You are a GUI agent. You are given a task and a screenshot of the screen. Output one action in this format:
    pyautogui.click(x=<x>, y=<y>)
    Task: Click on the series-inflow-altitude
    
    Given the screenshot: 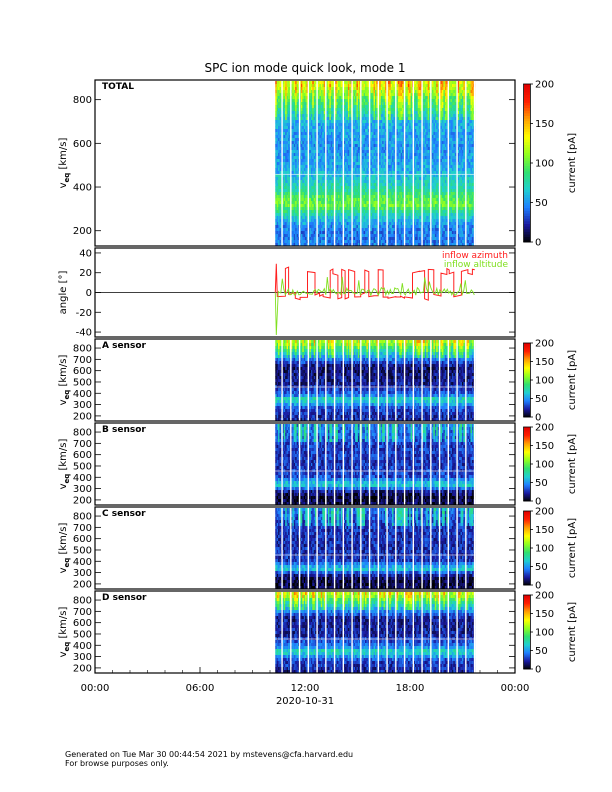 What is the action you would take?
    pyautogui.click(x=374, y=306)
    